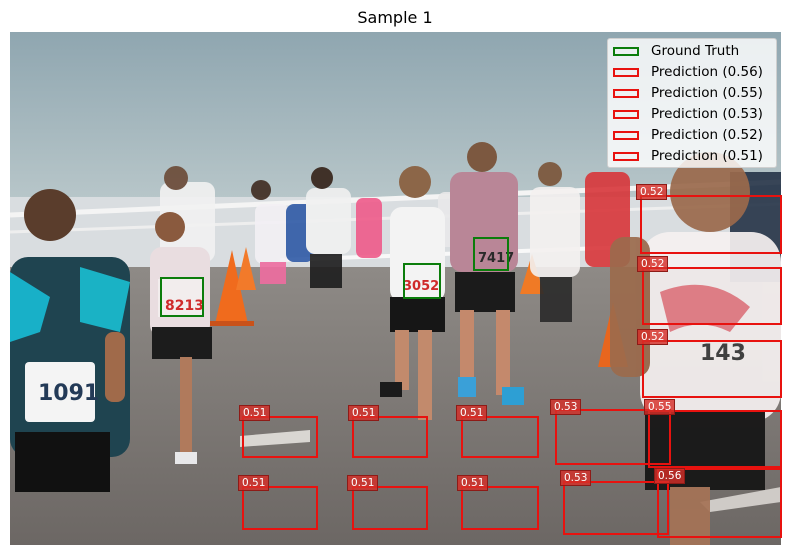  What do you see at coordinates (68, 393) in the screenshot?
I see `bib-number: 1091` at bounding box center [68, 393].